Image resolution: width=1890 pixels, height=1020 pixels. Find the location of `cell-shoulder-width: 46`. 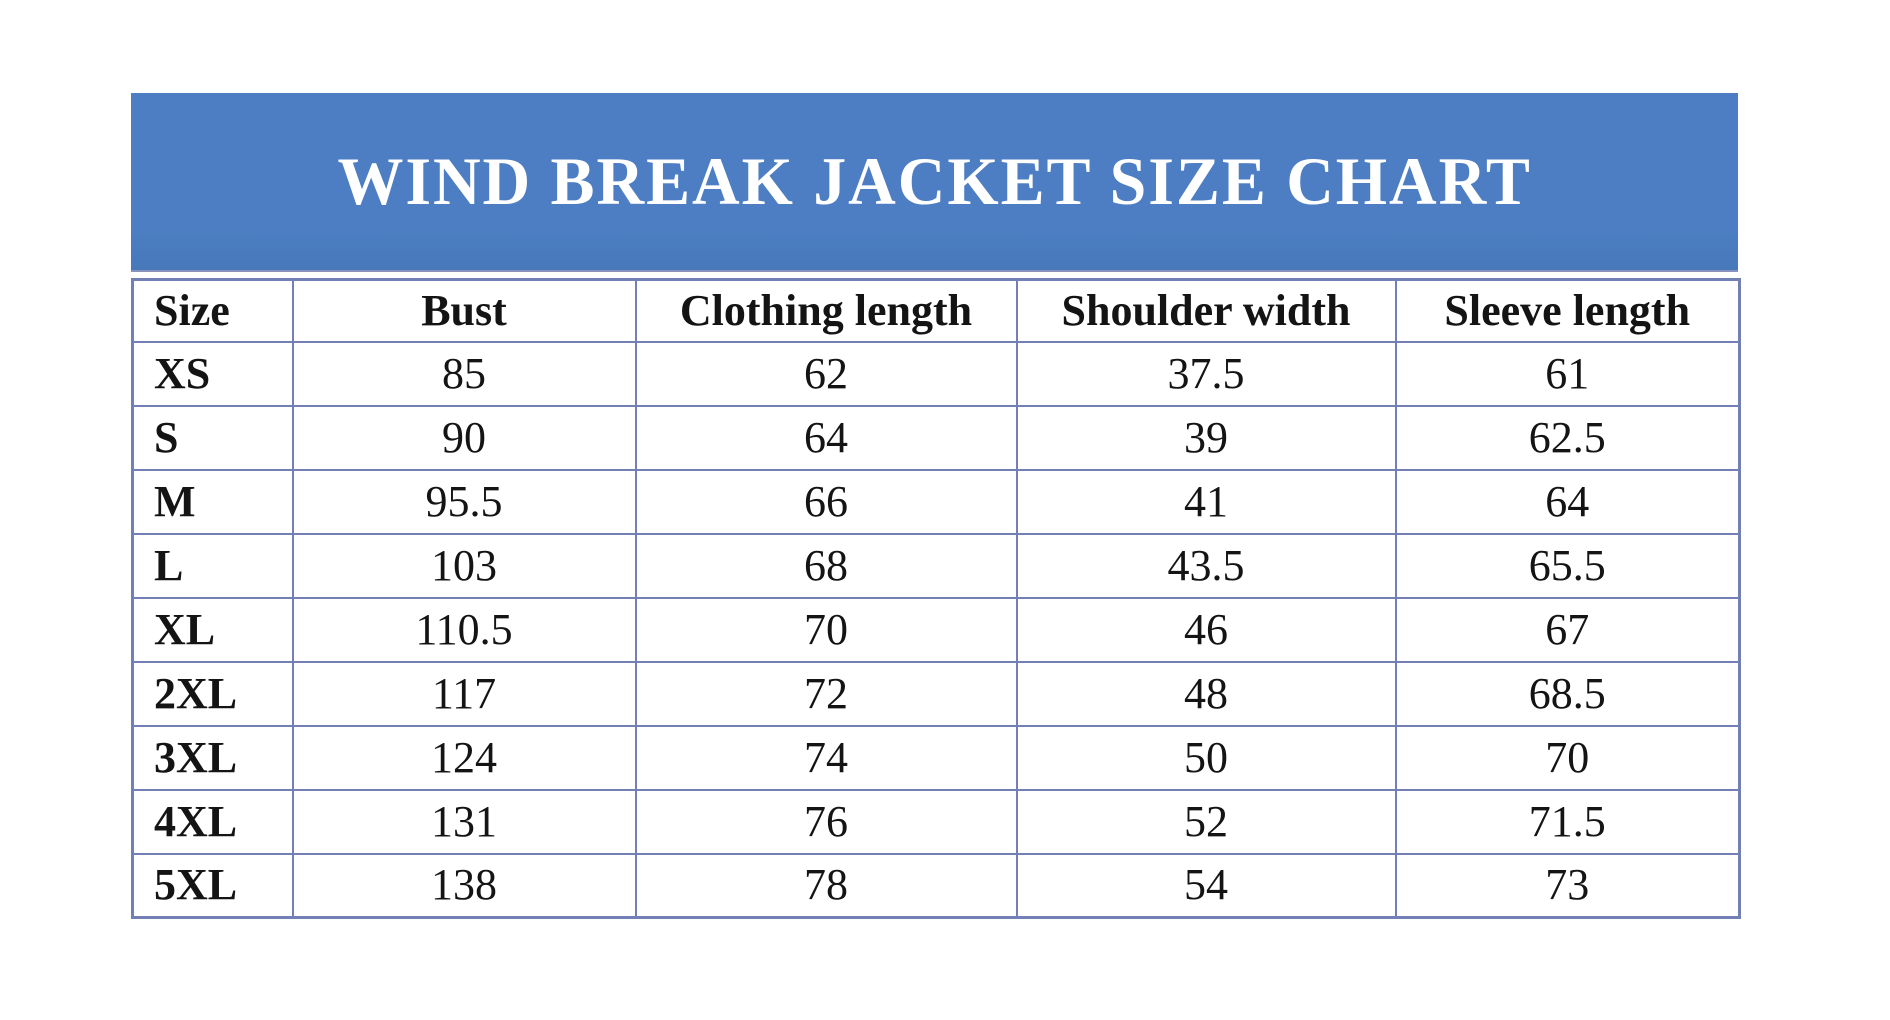

cell-shoulder-width: 46 is located at coordinates (1206, 629).